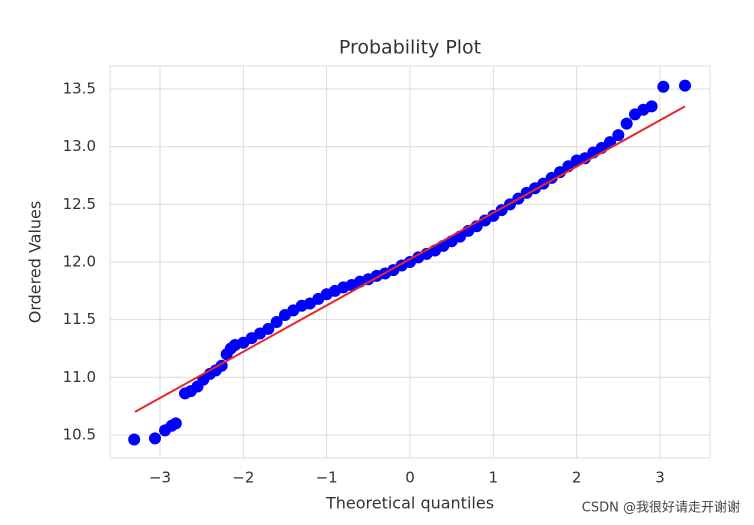  Describe the element at coordinates (79, 146) in the screenshot. I see `y-tick-label: 13.0` at that location.